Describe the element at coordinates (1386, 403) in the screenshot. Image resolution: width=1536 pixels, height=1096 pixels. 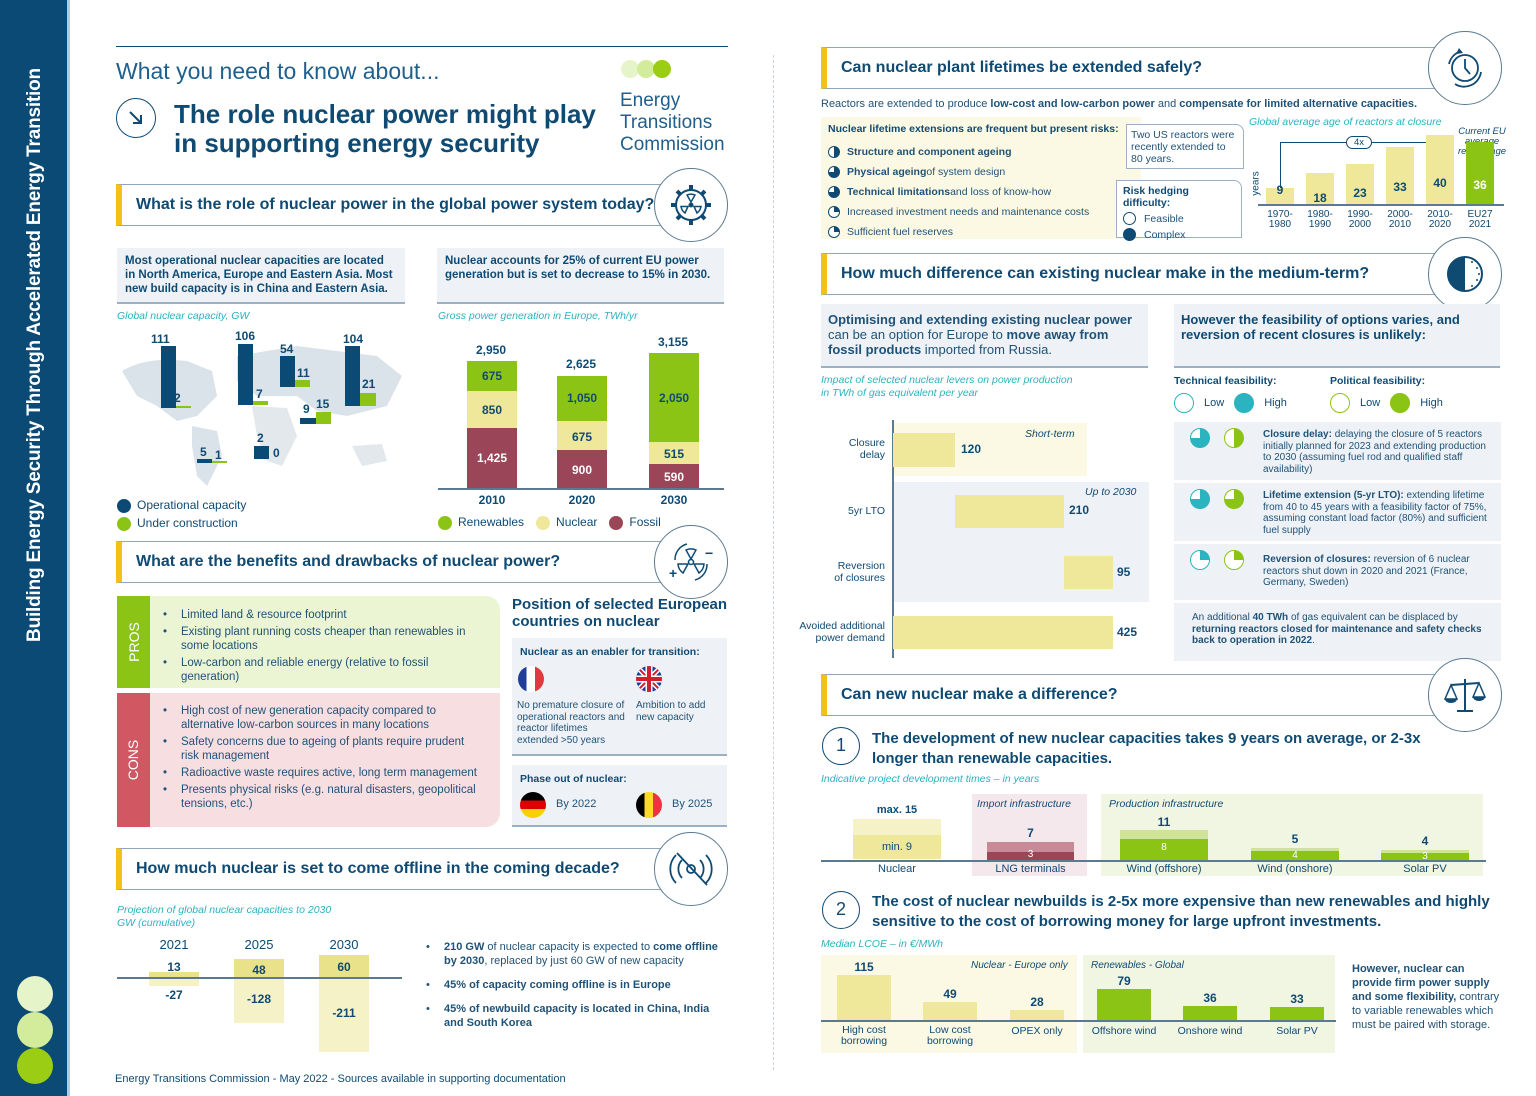
I see `political-legend: Low High` at that location.